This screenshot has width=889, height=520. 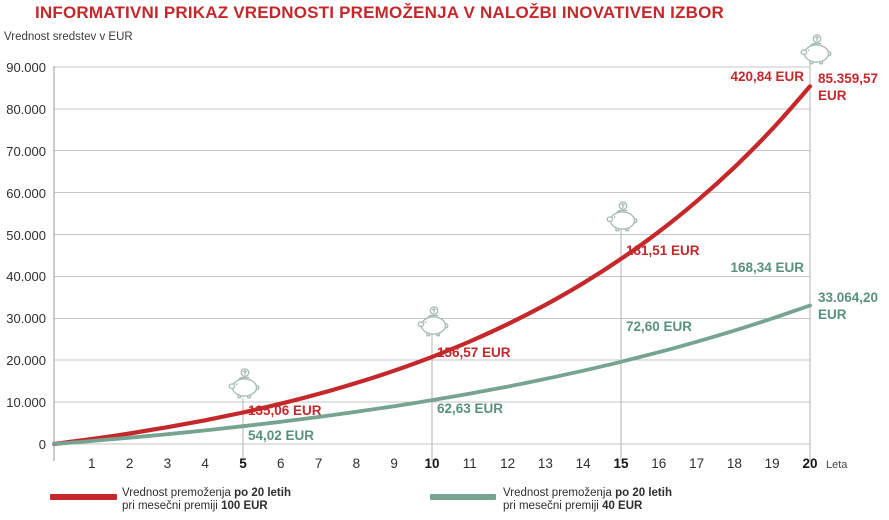 I want to click on x-tick-label: 6, so click(x=281, y=463).